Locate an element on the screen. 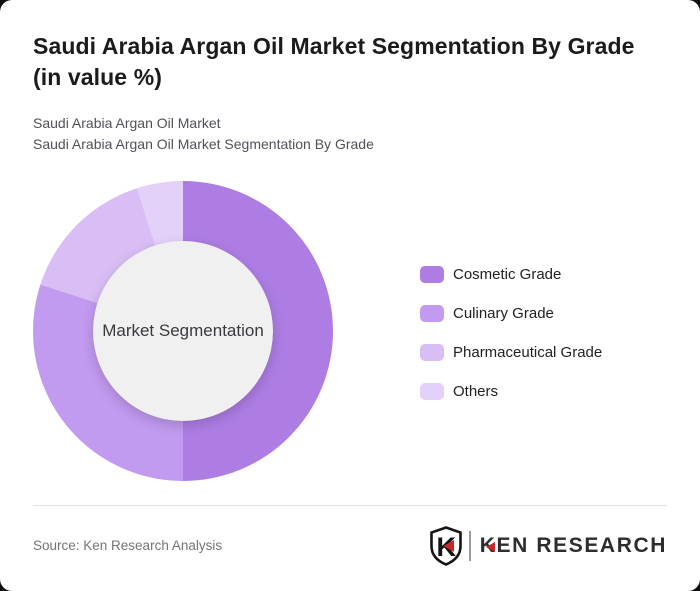 The image size is (700, 591). legend-item: Cosmetic Grade is located at coordinates (511, 274).